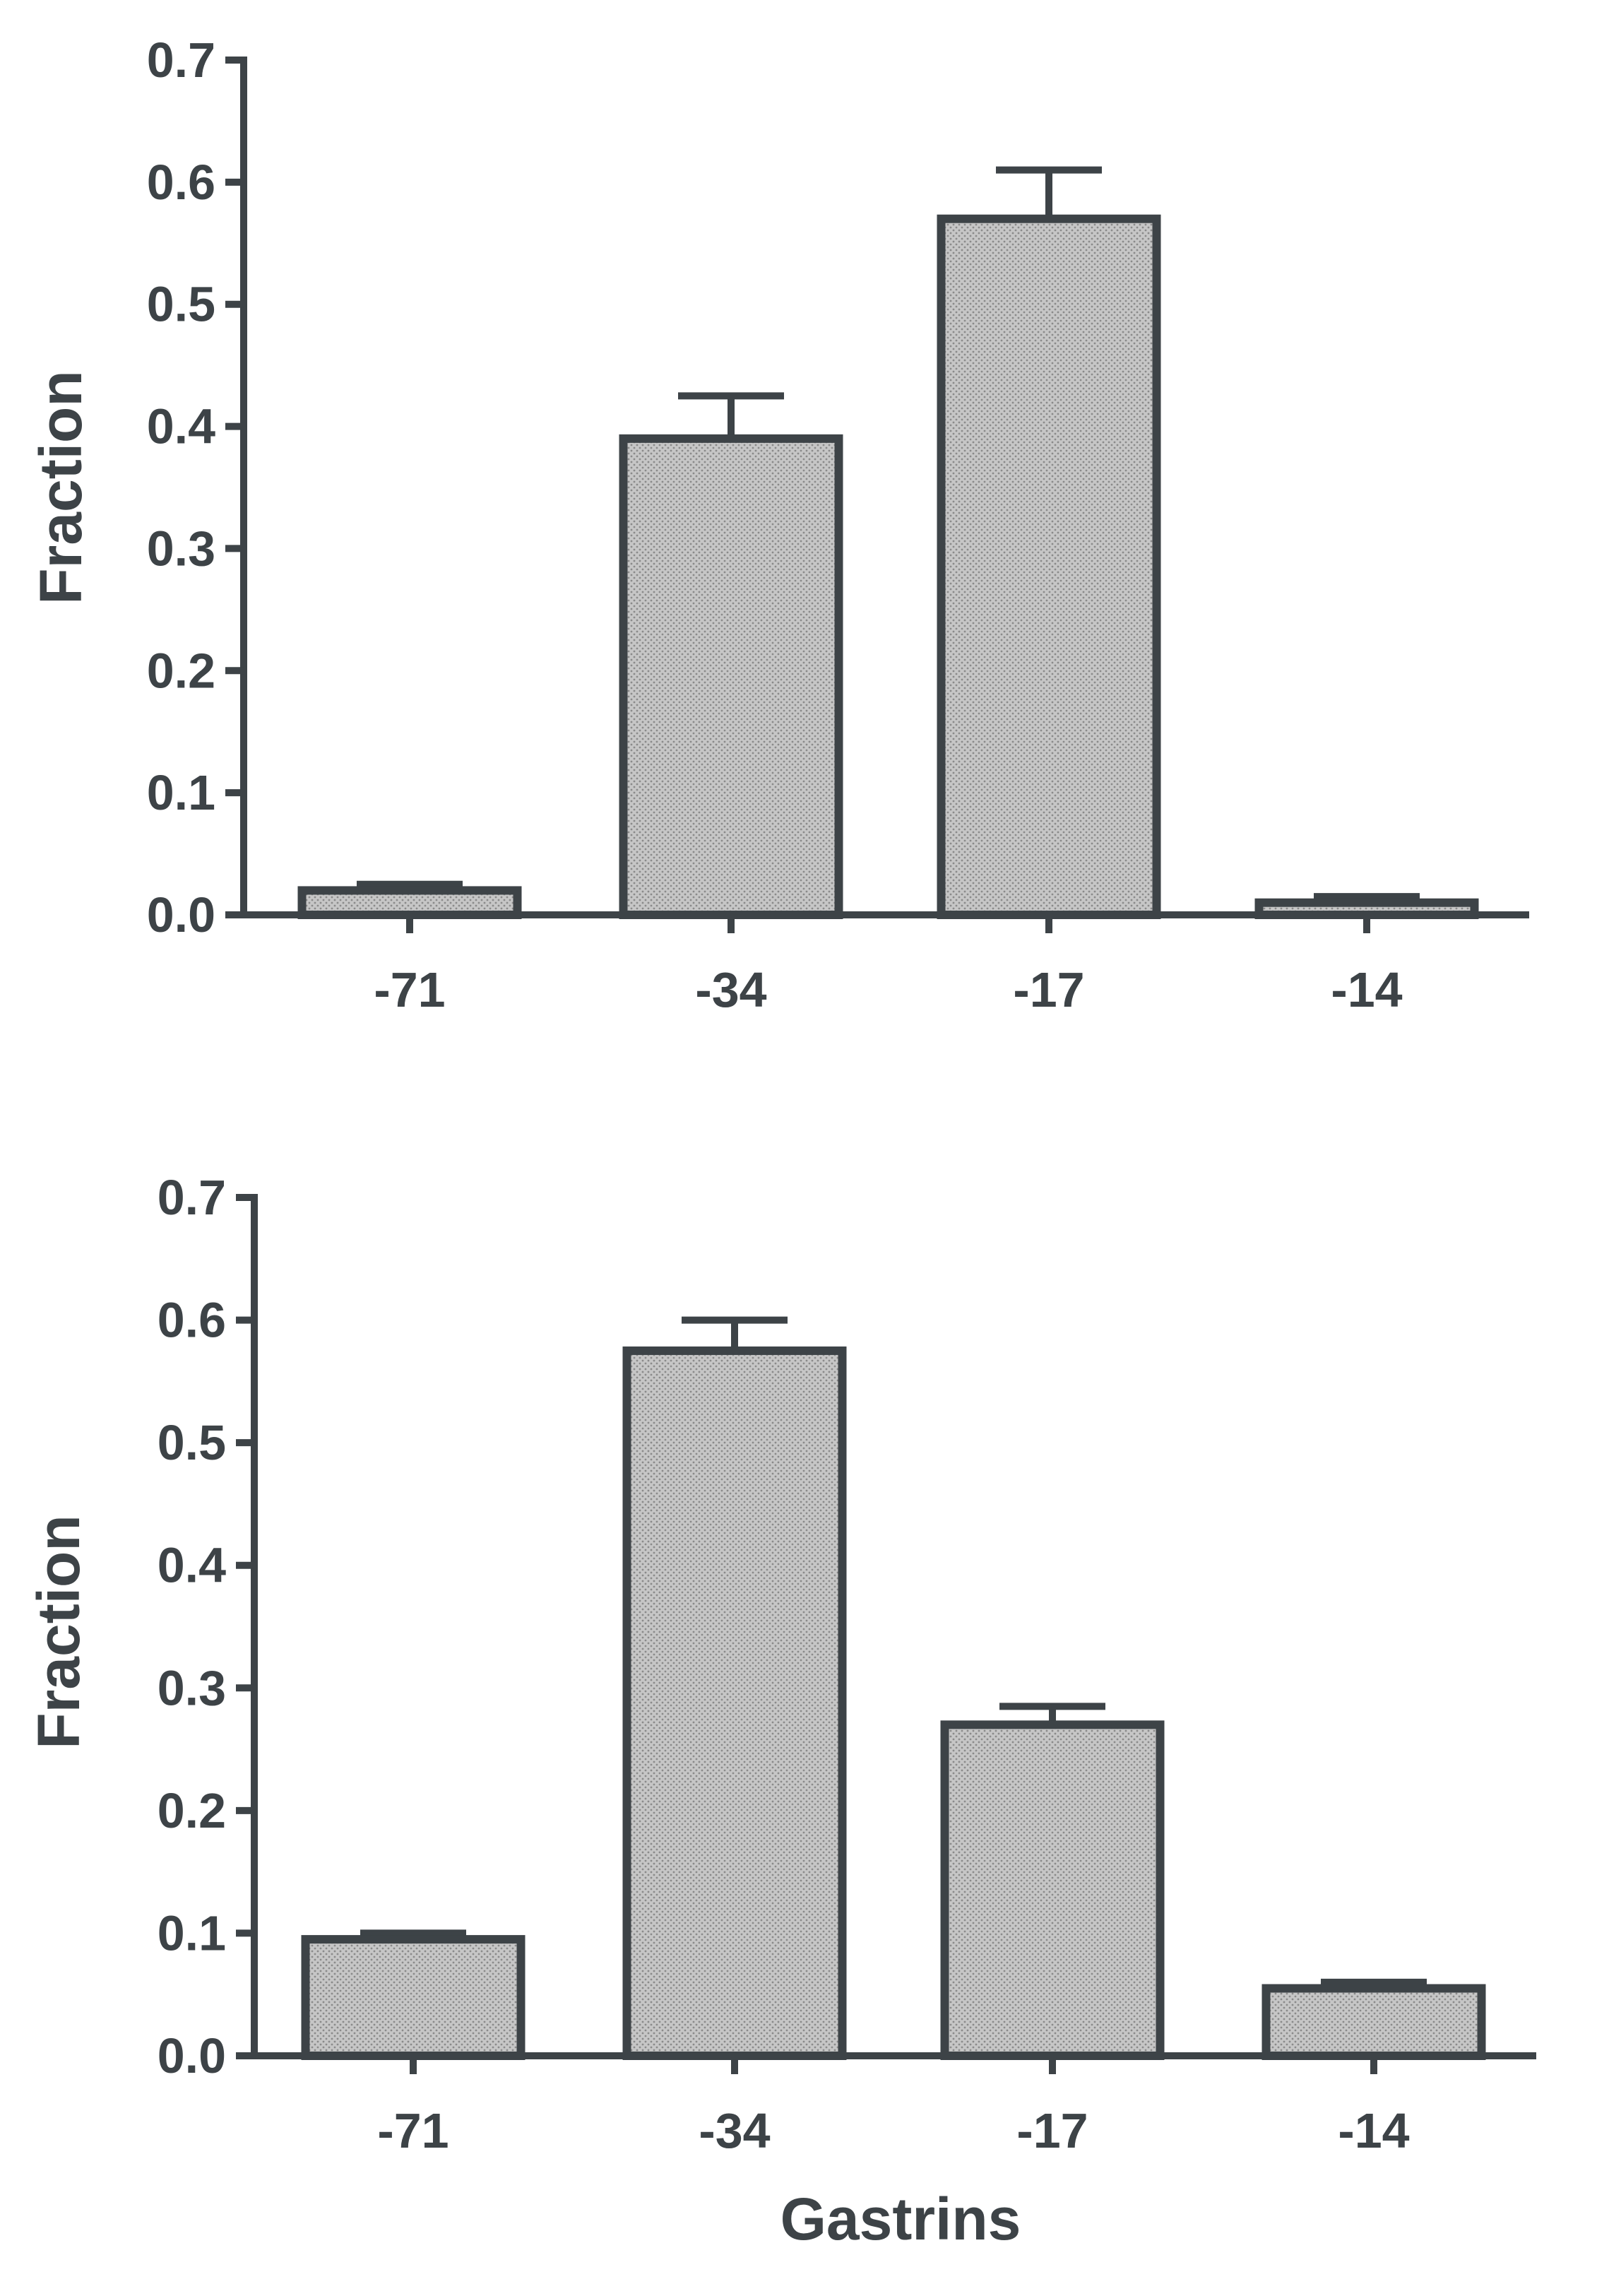  What do you see at coordinates (901, 2219) in the screenshot?
I see `x-axis-title-bottom: Gastrins` at bounding box center [901, 2219].